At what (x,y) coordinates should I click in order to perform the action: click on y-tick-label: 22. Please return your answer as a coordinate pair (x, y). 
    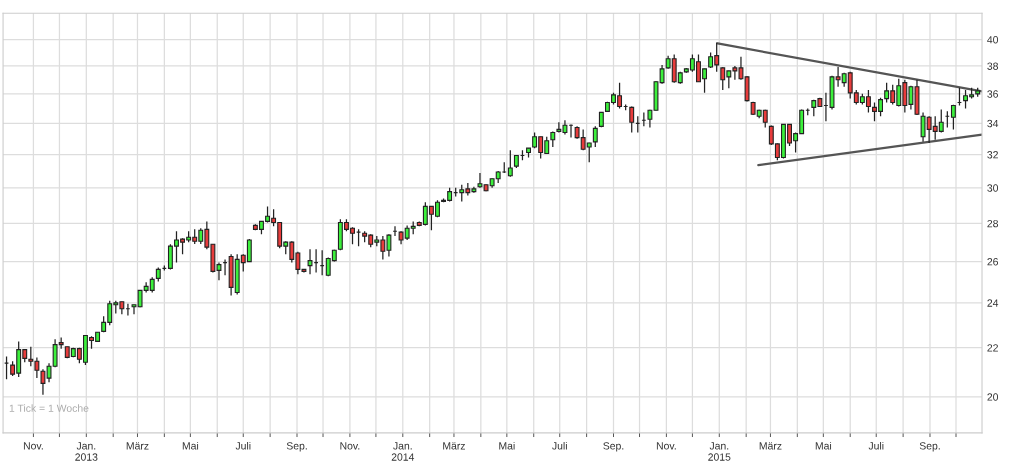
    Looking at the image, I should click on (992, 348).